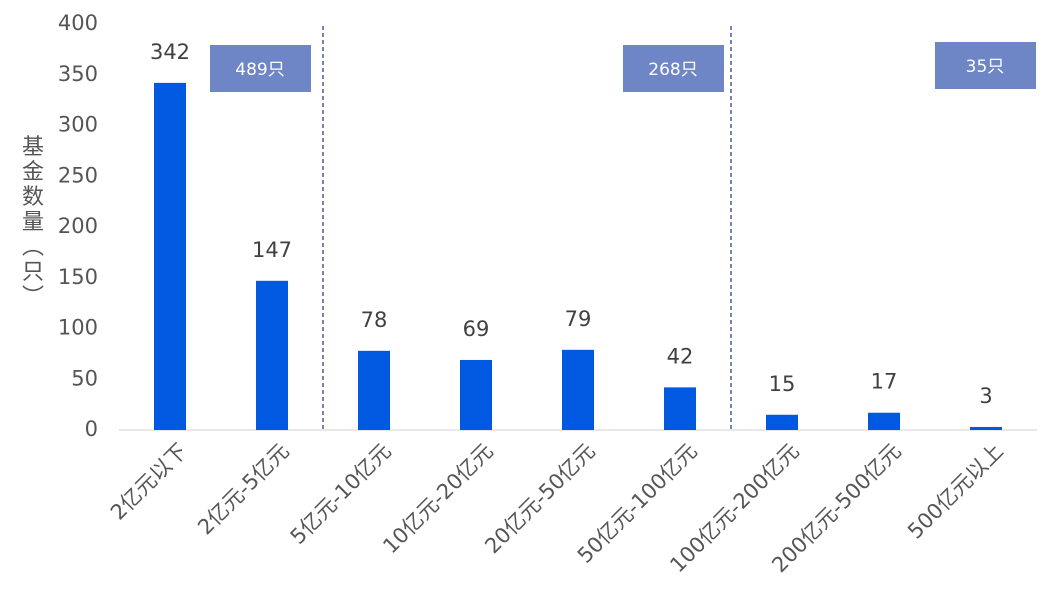  What do you see at coordinates (91, 429) in the screenshot?
I see `y-tick-label: 0` at bounding box center [91, 429].